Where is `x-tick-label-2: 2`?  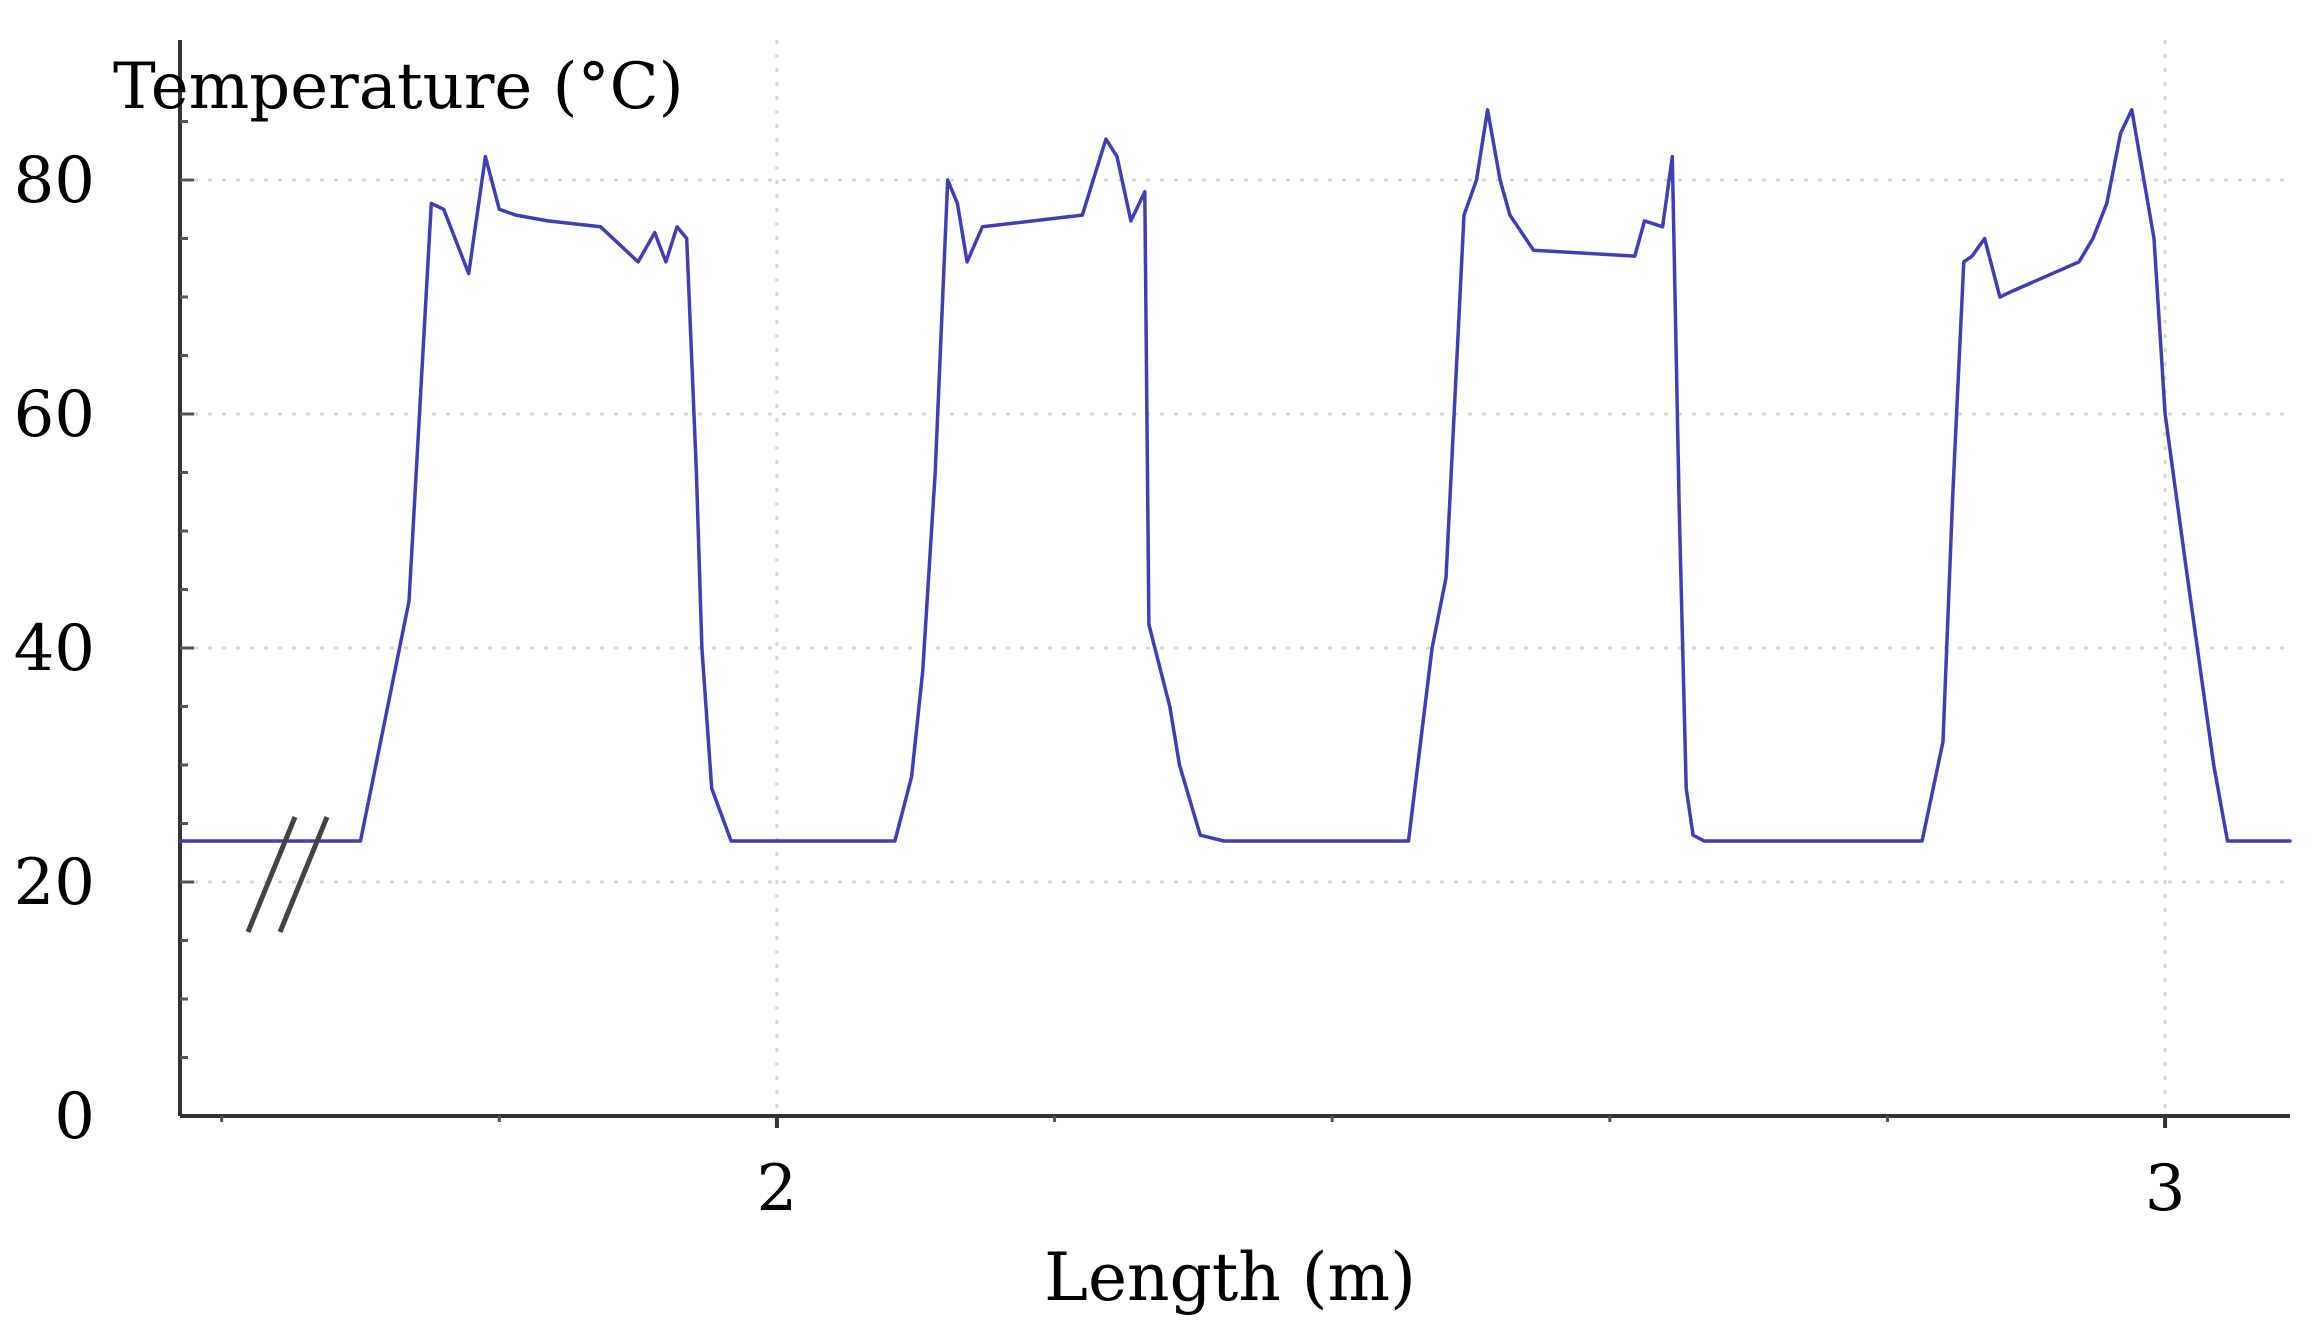
x-tick-label-2: 2 is located at coordinates (777, 1189).